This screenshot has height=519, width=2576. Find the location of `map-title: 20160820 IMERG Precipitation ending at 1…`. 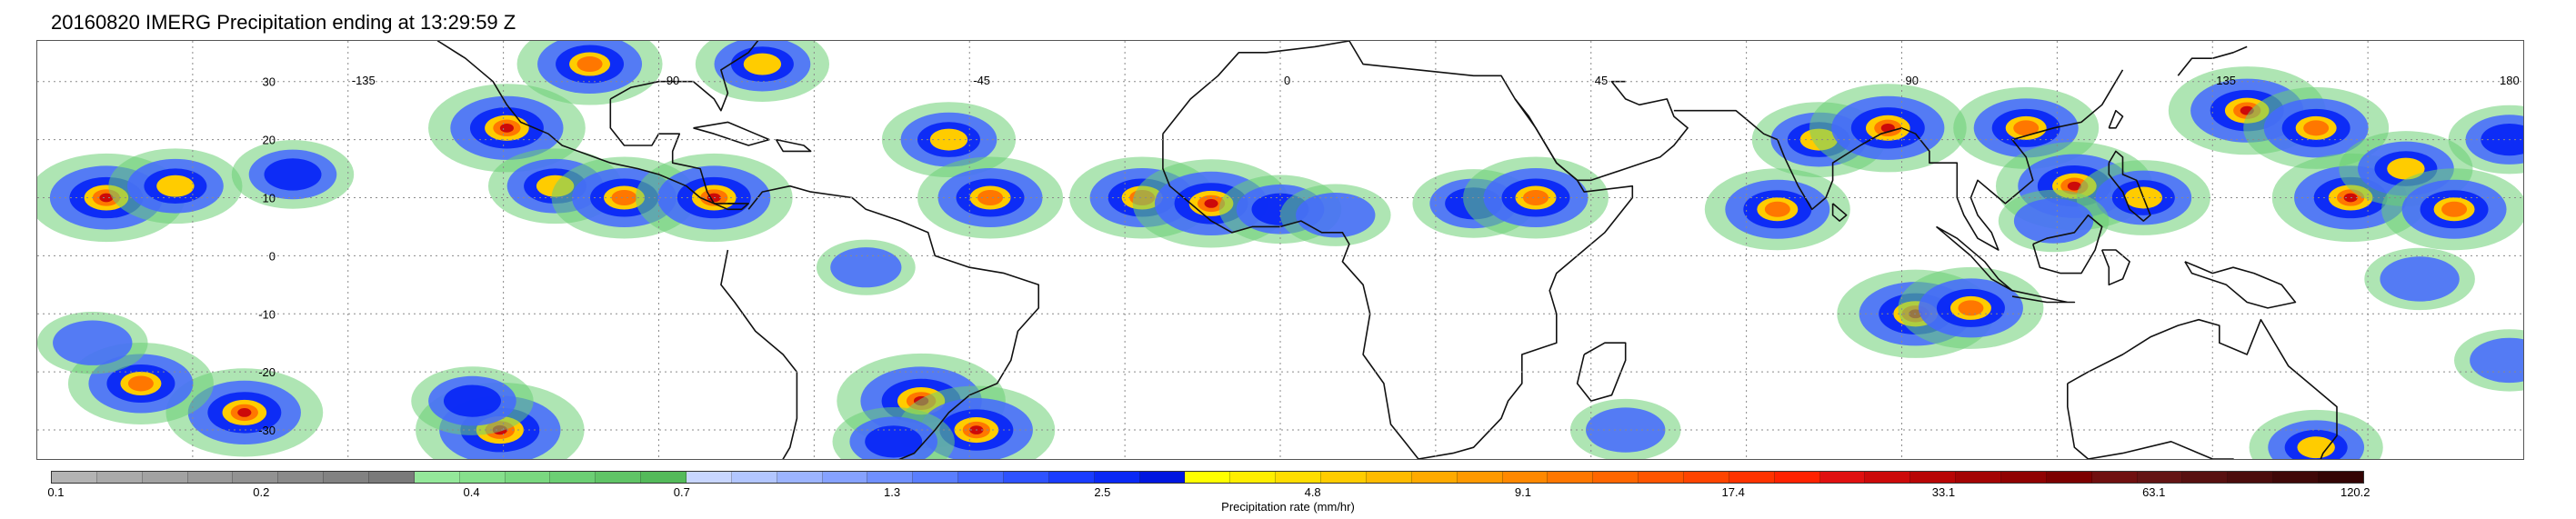

map-title: 20160820 IMERG Precipitation ending at 1… is located at coordinates (283, 22).